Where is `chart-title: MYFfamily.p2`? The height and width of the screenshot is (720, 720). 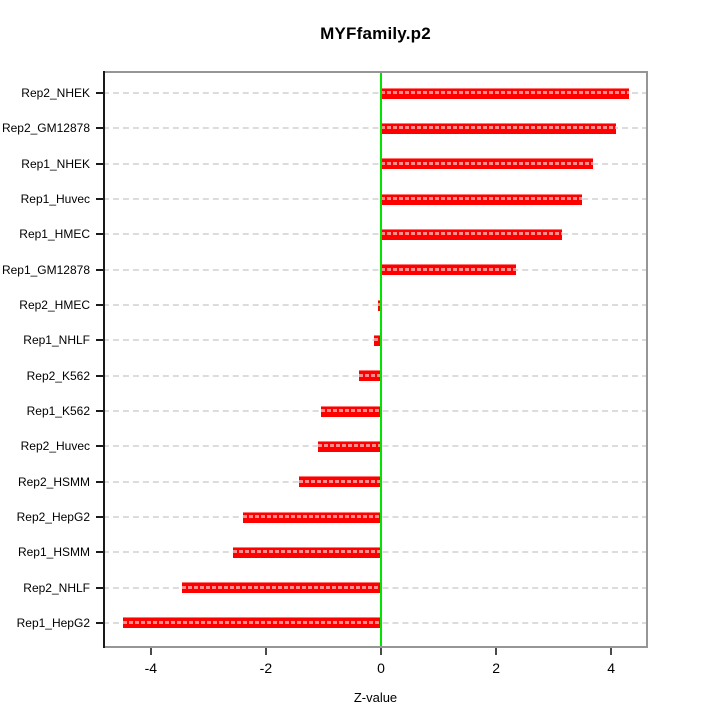 chart-title: MYFfamily.p2 is located at coordinates (375, 33).